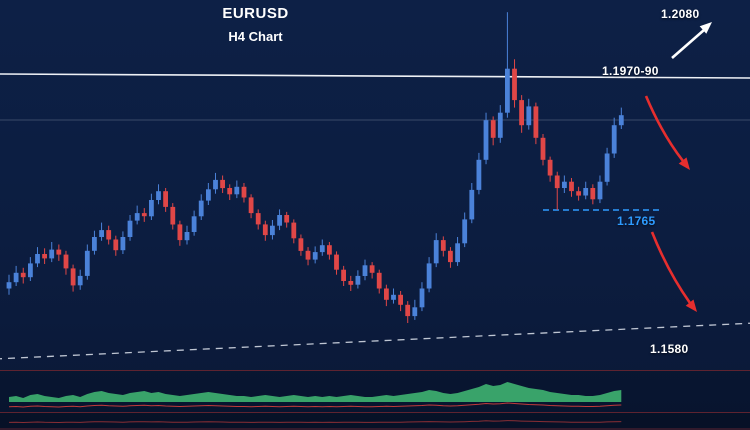 Image resolution: width=750 pixels, height=430 pixels. I want to click on strip-polyline, so click(315, 422).